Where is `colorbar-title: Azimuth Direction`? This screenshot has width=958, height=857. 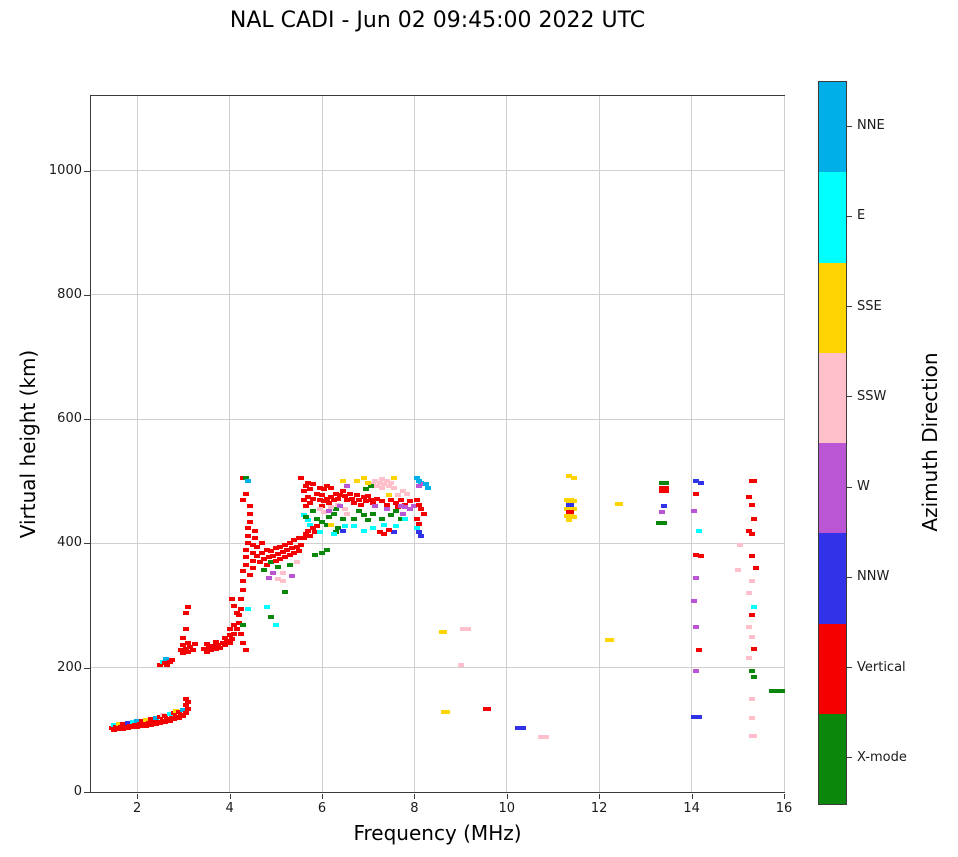
colorbar-title: Azimuth Direction is located at coordinates (930, 442).